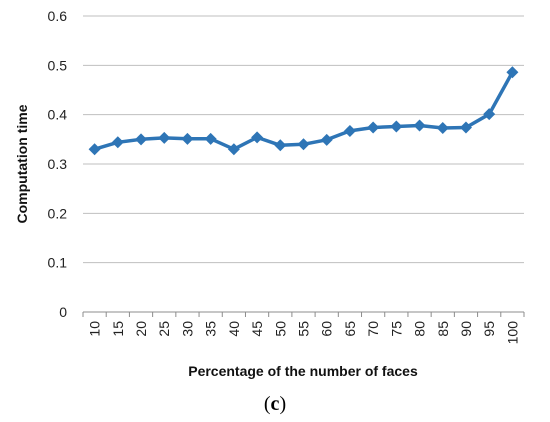  Describe the element at coordinates (283, 404) in the screenshot. I see `caption-close: )` at that location.